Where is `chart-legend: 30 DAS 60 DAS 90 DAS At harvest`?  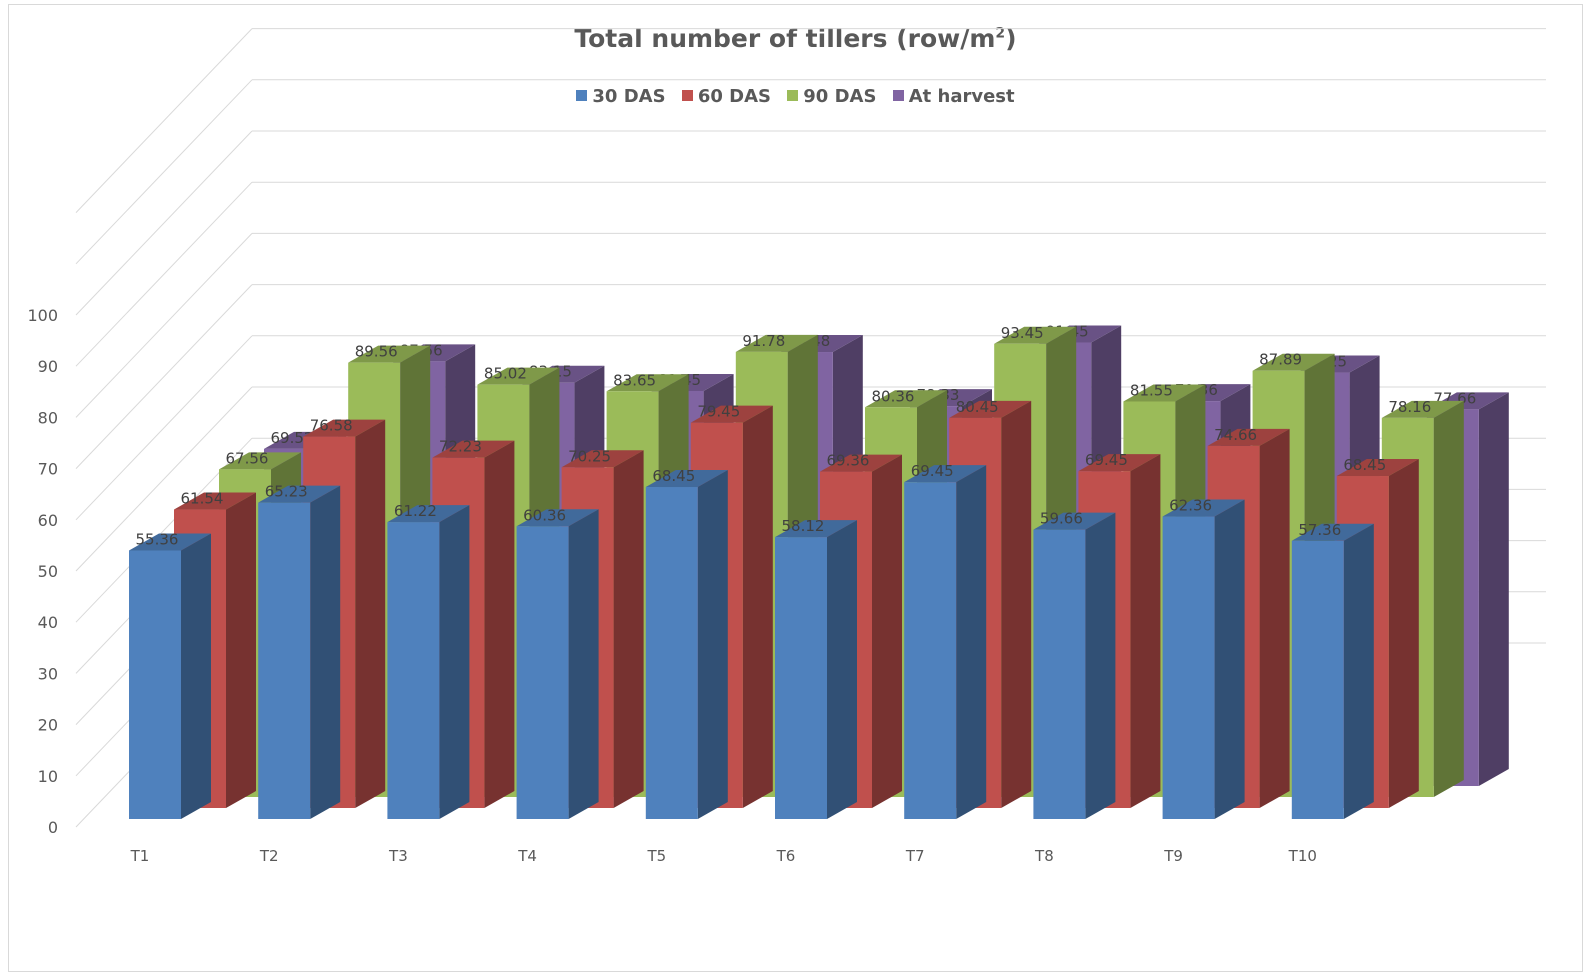 chart-legend: 30 DAS 60 DAS 90 DAS At harvest is located at coordinates (795, 96).